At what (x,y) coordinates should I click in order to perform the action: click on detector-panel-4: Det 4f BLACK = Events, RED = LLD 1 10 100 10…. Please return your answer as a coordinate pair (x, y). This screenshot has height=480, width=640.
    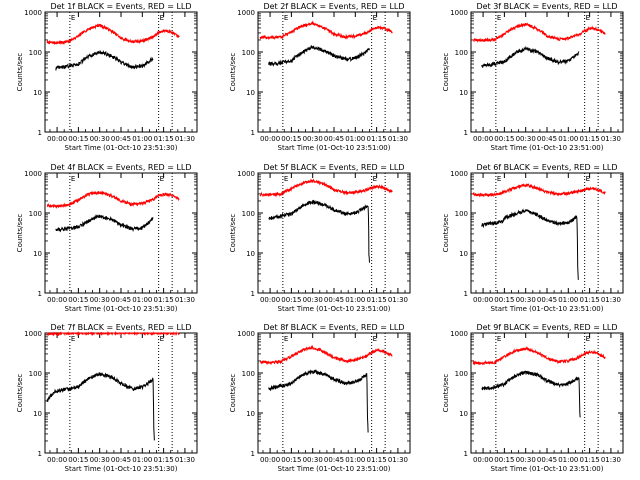
    Looking at the image, I should click on (107, 238).